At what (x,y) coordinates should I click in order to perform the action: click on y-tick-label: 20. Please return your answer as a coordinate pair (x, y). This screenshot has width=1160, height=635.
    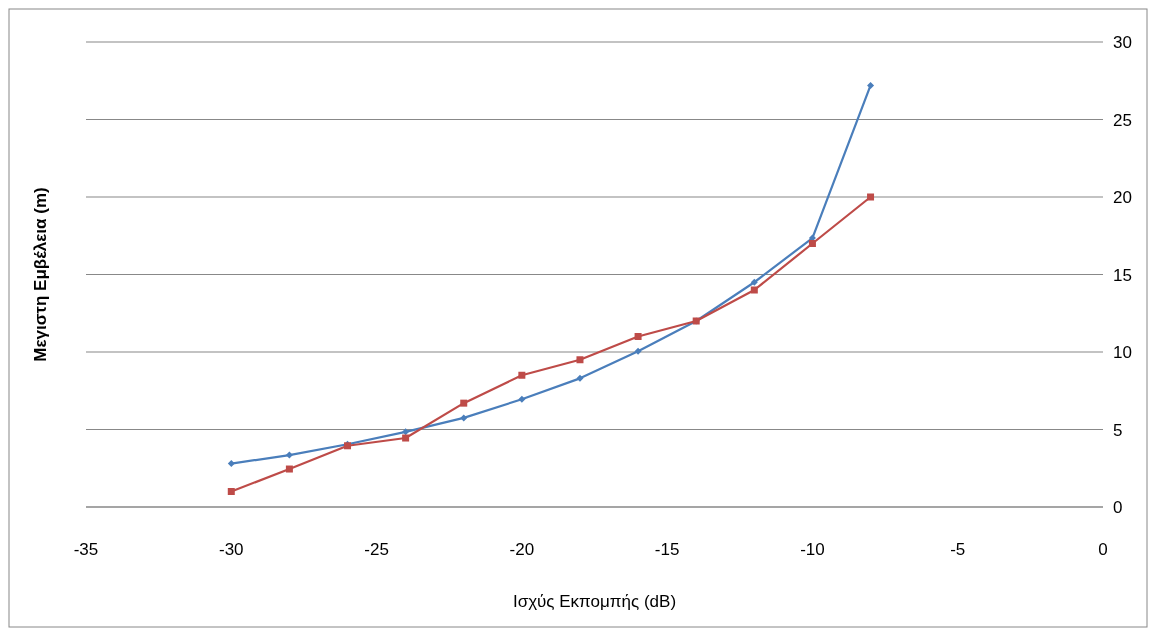
    Looking at the image, I should click on (1122, 197).